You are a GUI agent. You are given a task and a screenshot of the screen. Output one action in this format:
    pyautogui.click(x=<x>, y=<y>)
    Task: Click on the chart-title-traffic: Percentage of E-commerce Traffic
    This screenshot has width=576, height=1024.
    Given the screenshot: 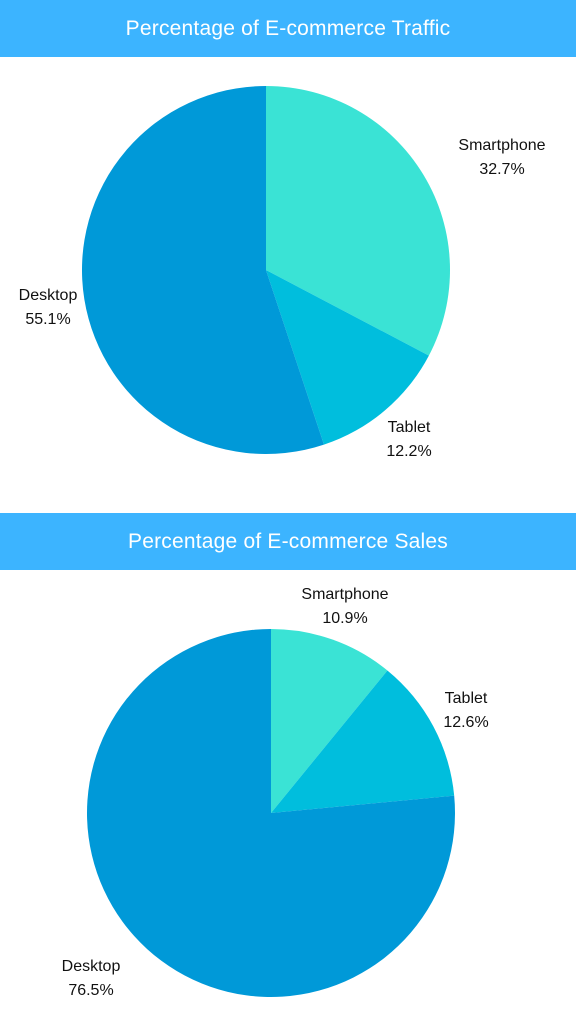 What is the action you would take?
    pyautogui.click(x=288, y=28)
    